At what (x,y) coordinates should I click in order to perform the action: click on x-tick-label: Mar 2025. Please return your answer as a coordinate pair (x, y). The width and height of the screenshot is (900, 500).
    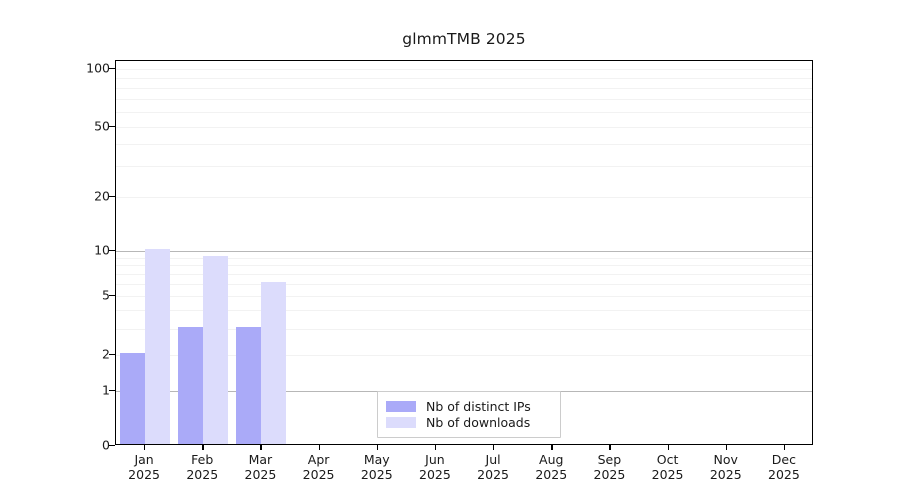
    Looking at the image, I should click on (260, 467).